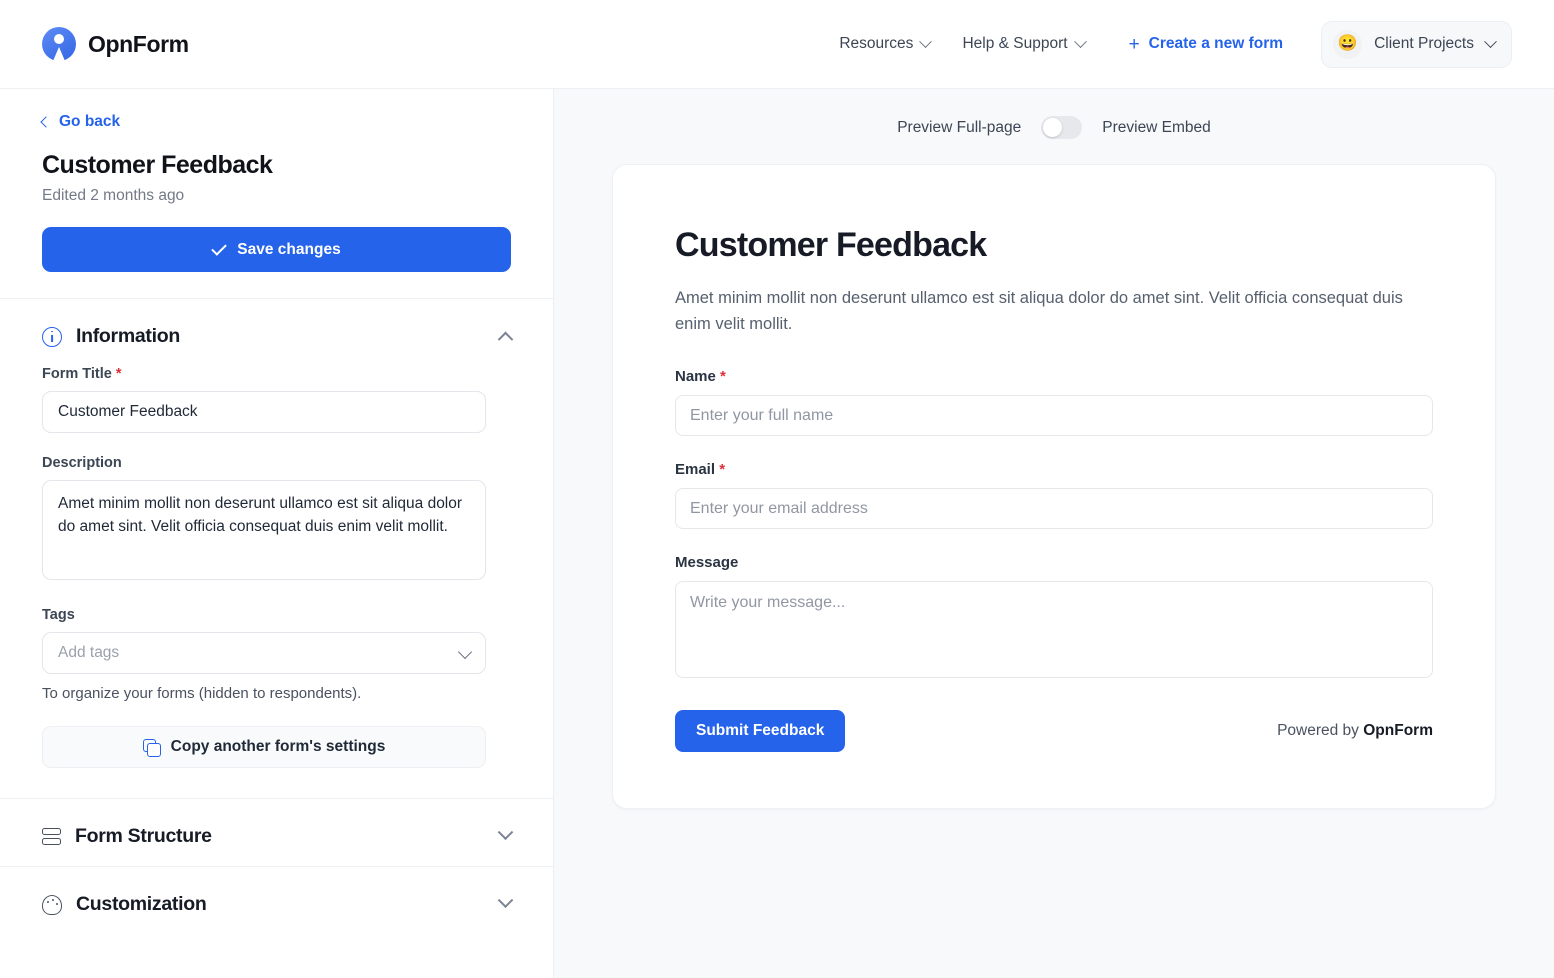 This screenshot has width=1554, height=978. Describe the element at coordinates (157, 165) in the screenshot. I see `page-title: Customer Feedback` at that location.